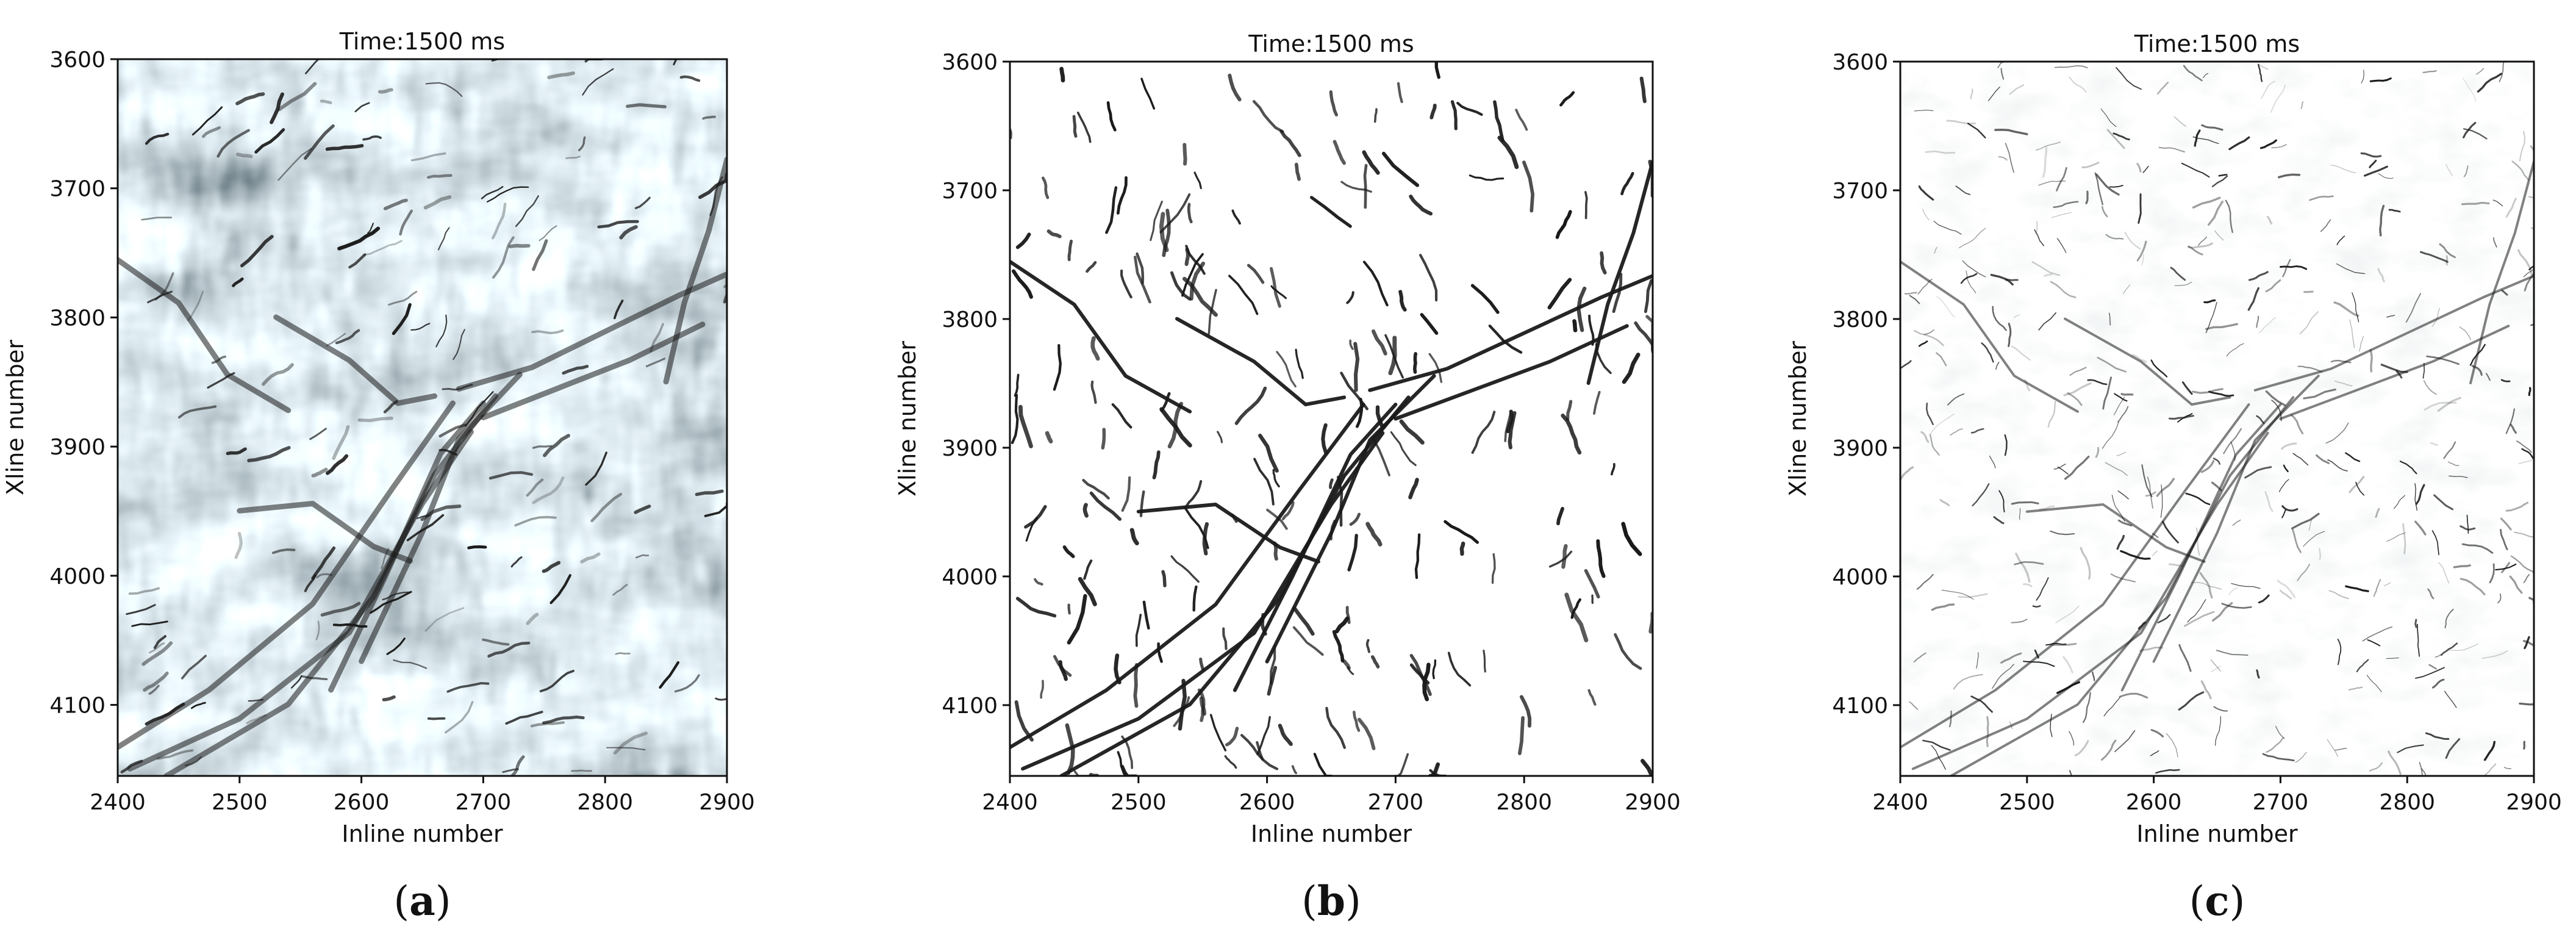 This screenshot has width=2576, height=940. I want to click on y-tick-label: 3800, so click(77, 319).